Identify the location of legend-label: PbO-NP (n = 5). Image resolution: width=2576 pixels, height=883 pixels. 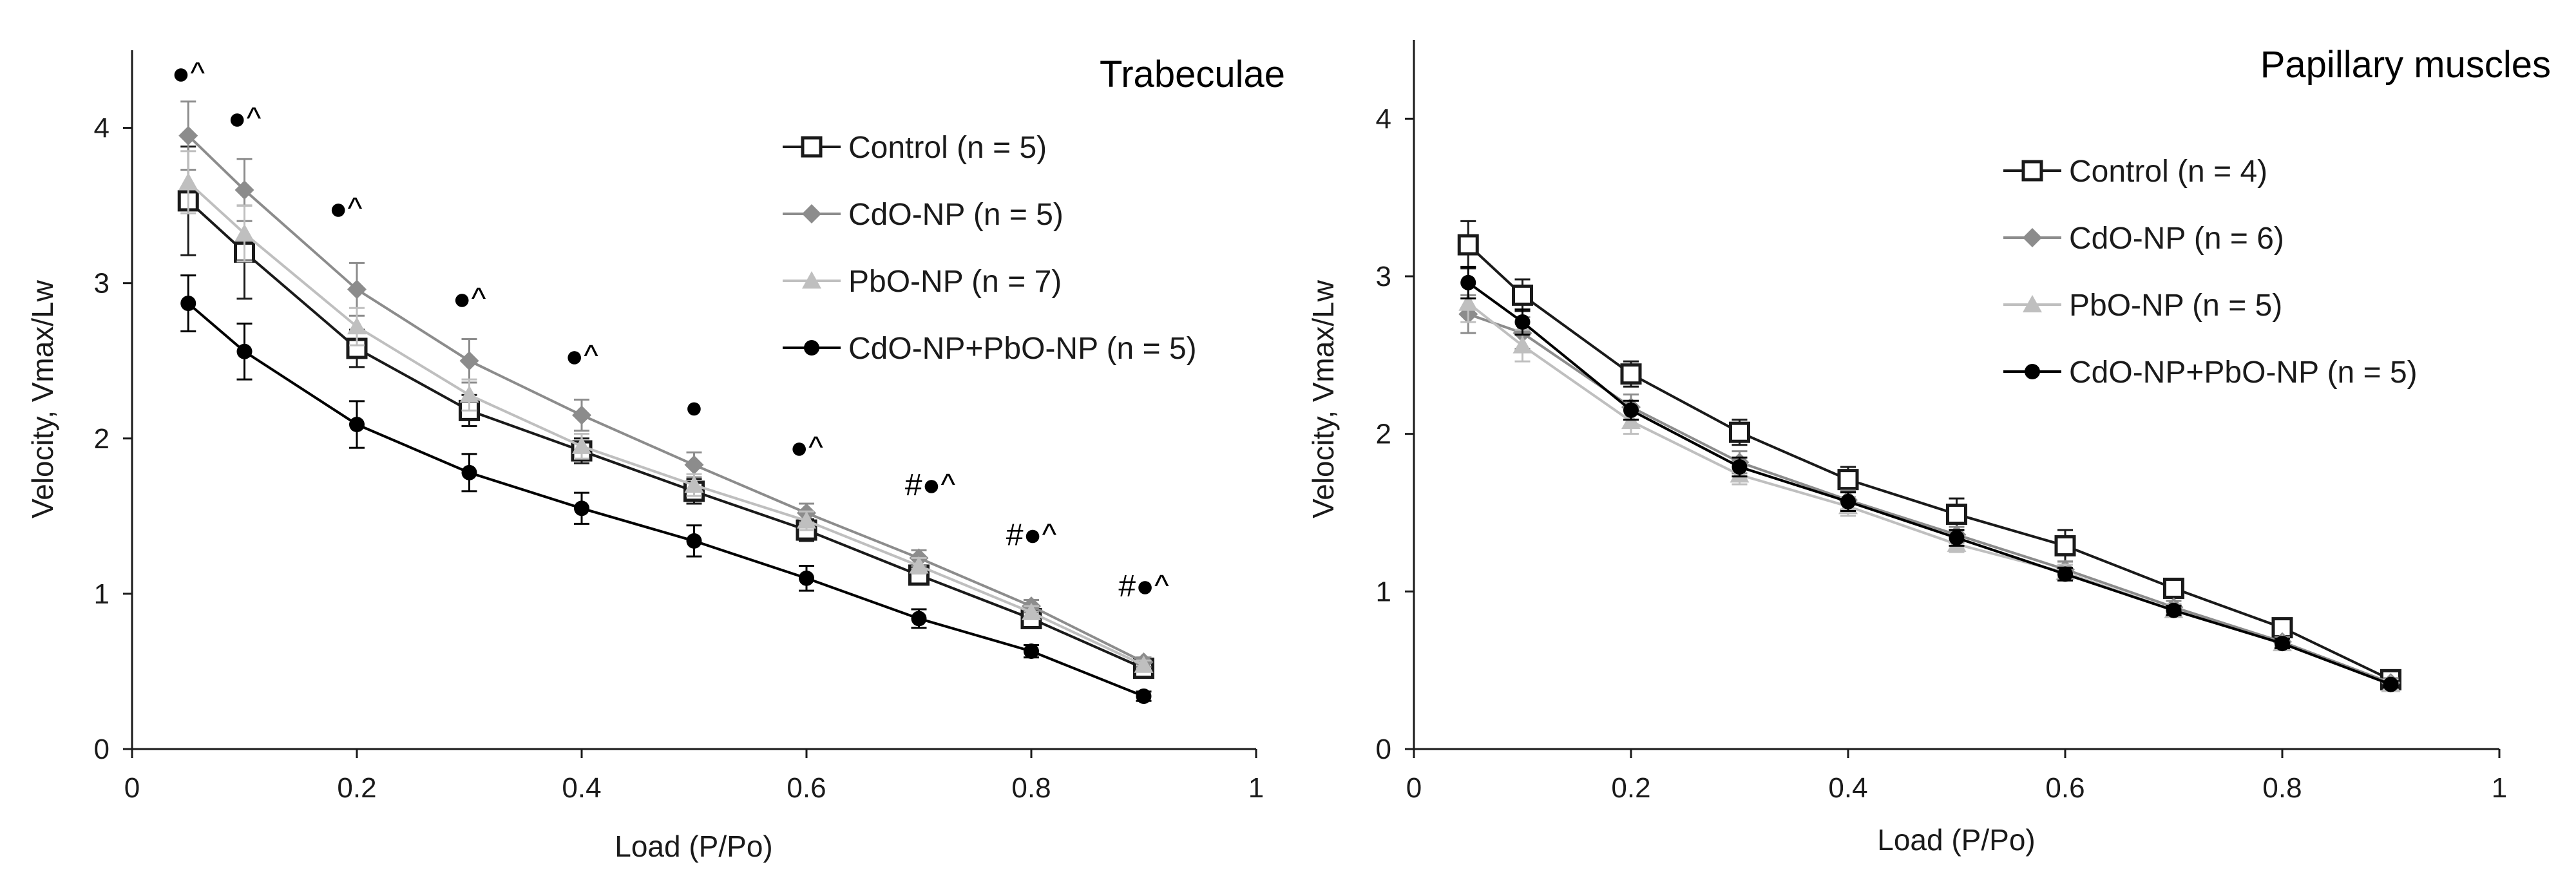
(2175, 306).